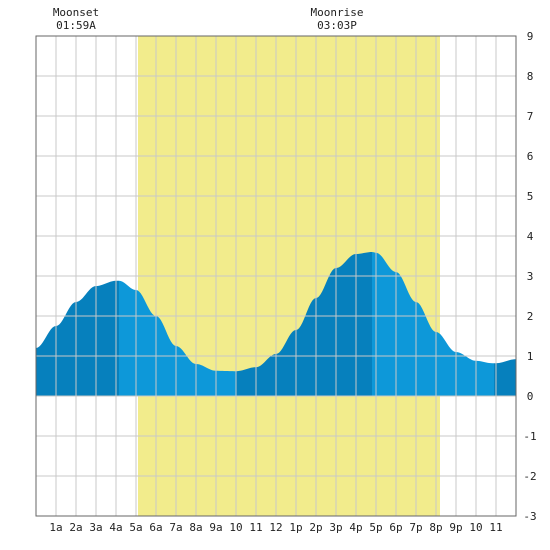  Describe the element at coordinates (135, 527) in the screenshot. I see `x-tick-label: 5a` at that location.